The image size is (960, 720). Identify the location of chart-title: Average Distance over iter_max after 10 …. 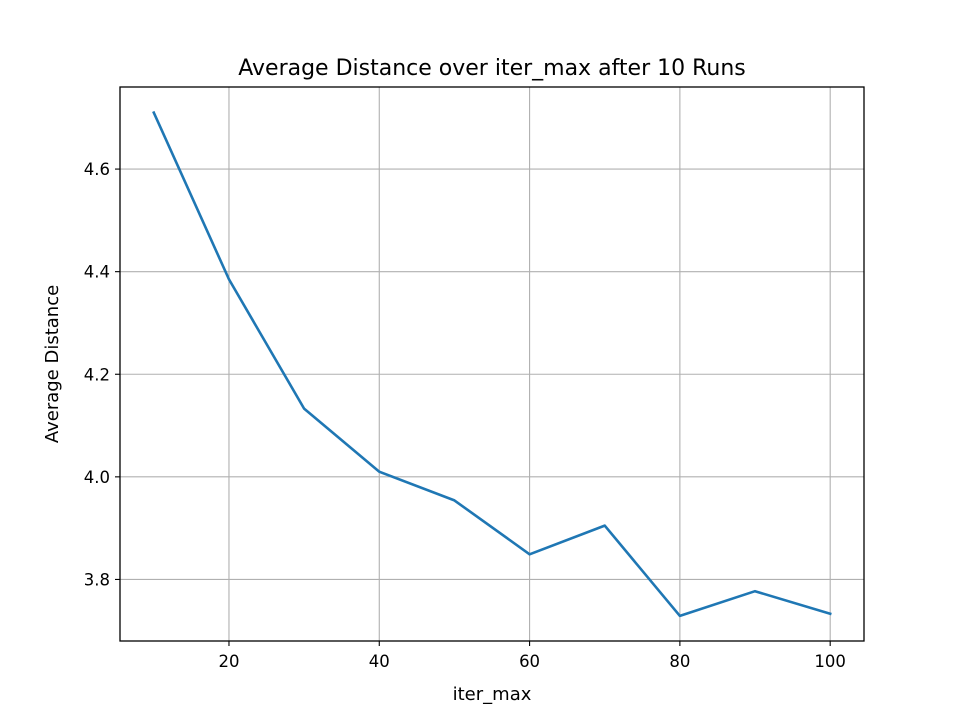
(492, 68).